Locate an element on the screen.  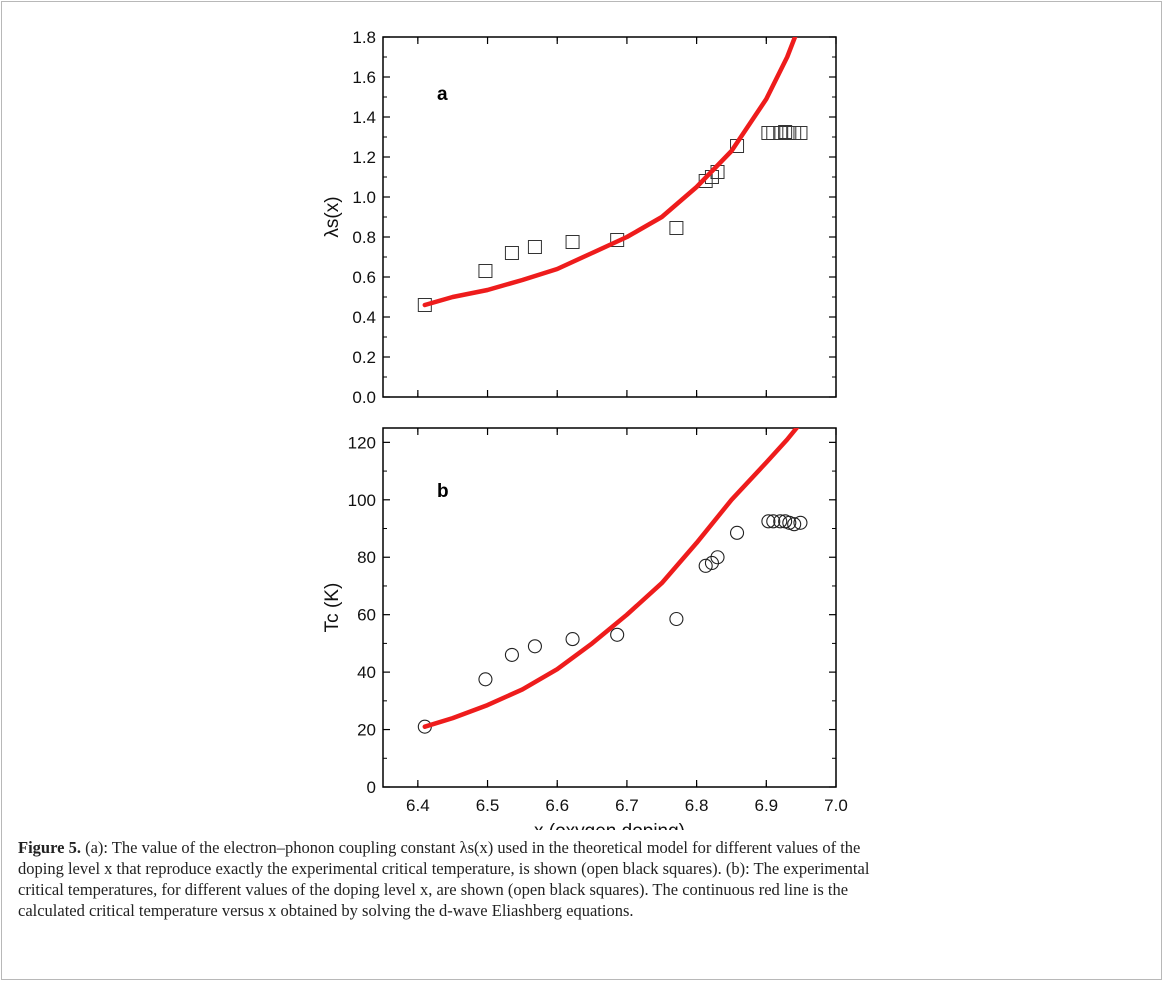
y-tick-label: 40 is located at coordinates (366, 672).